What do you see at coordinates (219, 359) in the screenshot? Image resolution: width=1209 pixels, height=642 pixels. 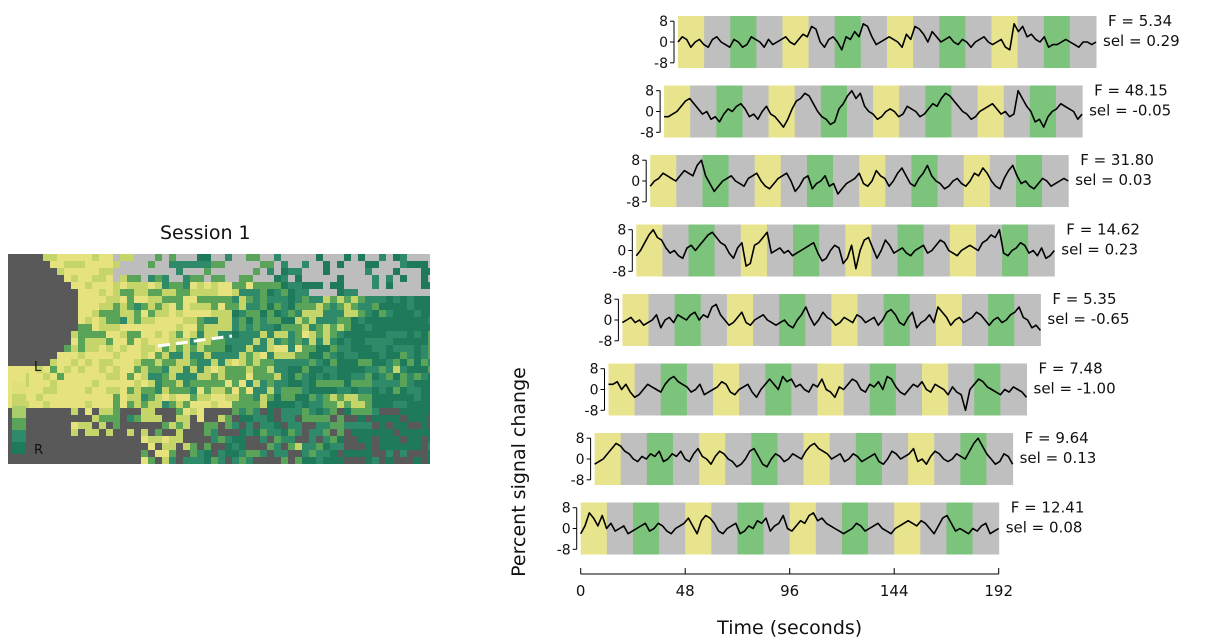 I see `selectivity-map` at bounding box center [219, 359].